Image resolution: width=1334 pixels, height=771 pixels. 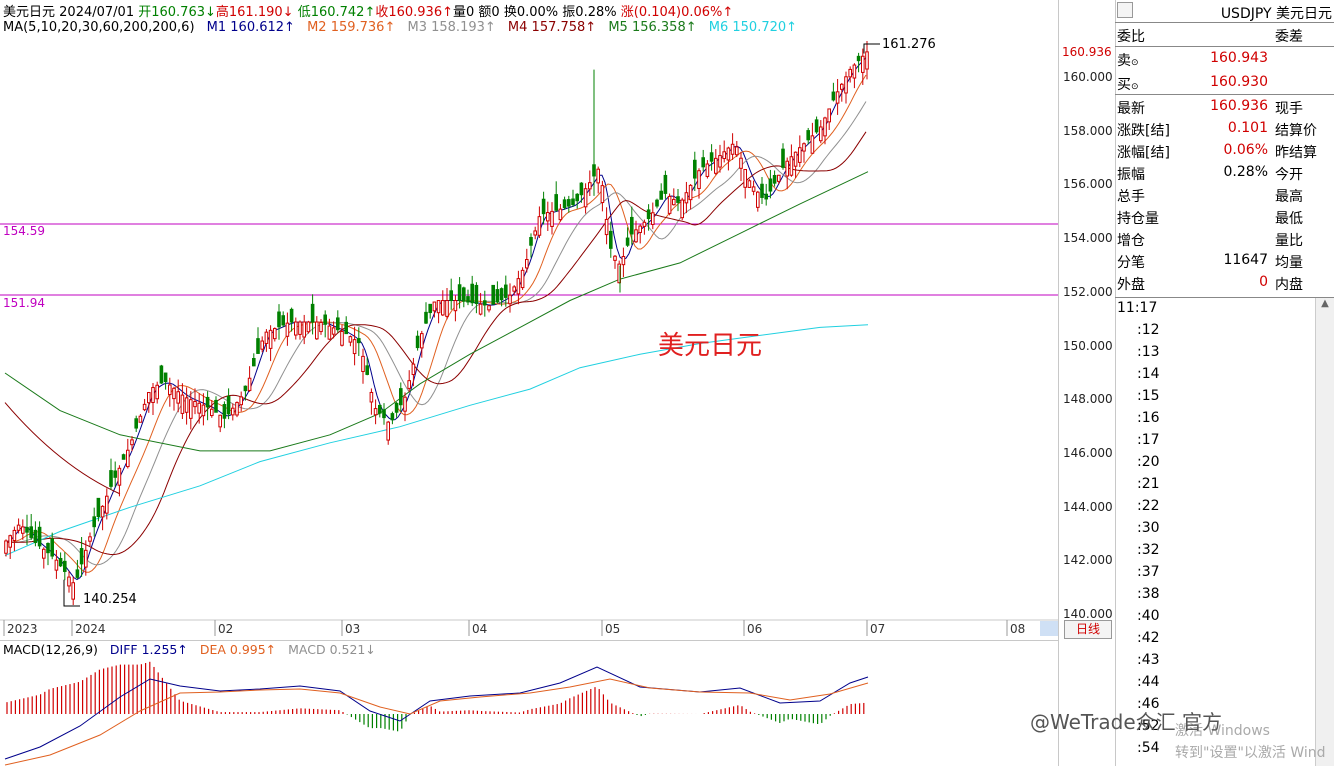 What do you see at coordinates (1125, 10) in the screenshot?
I see `panel-toggle-button` at bounding box center [1125, 10].